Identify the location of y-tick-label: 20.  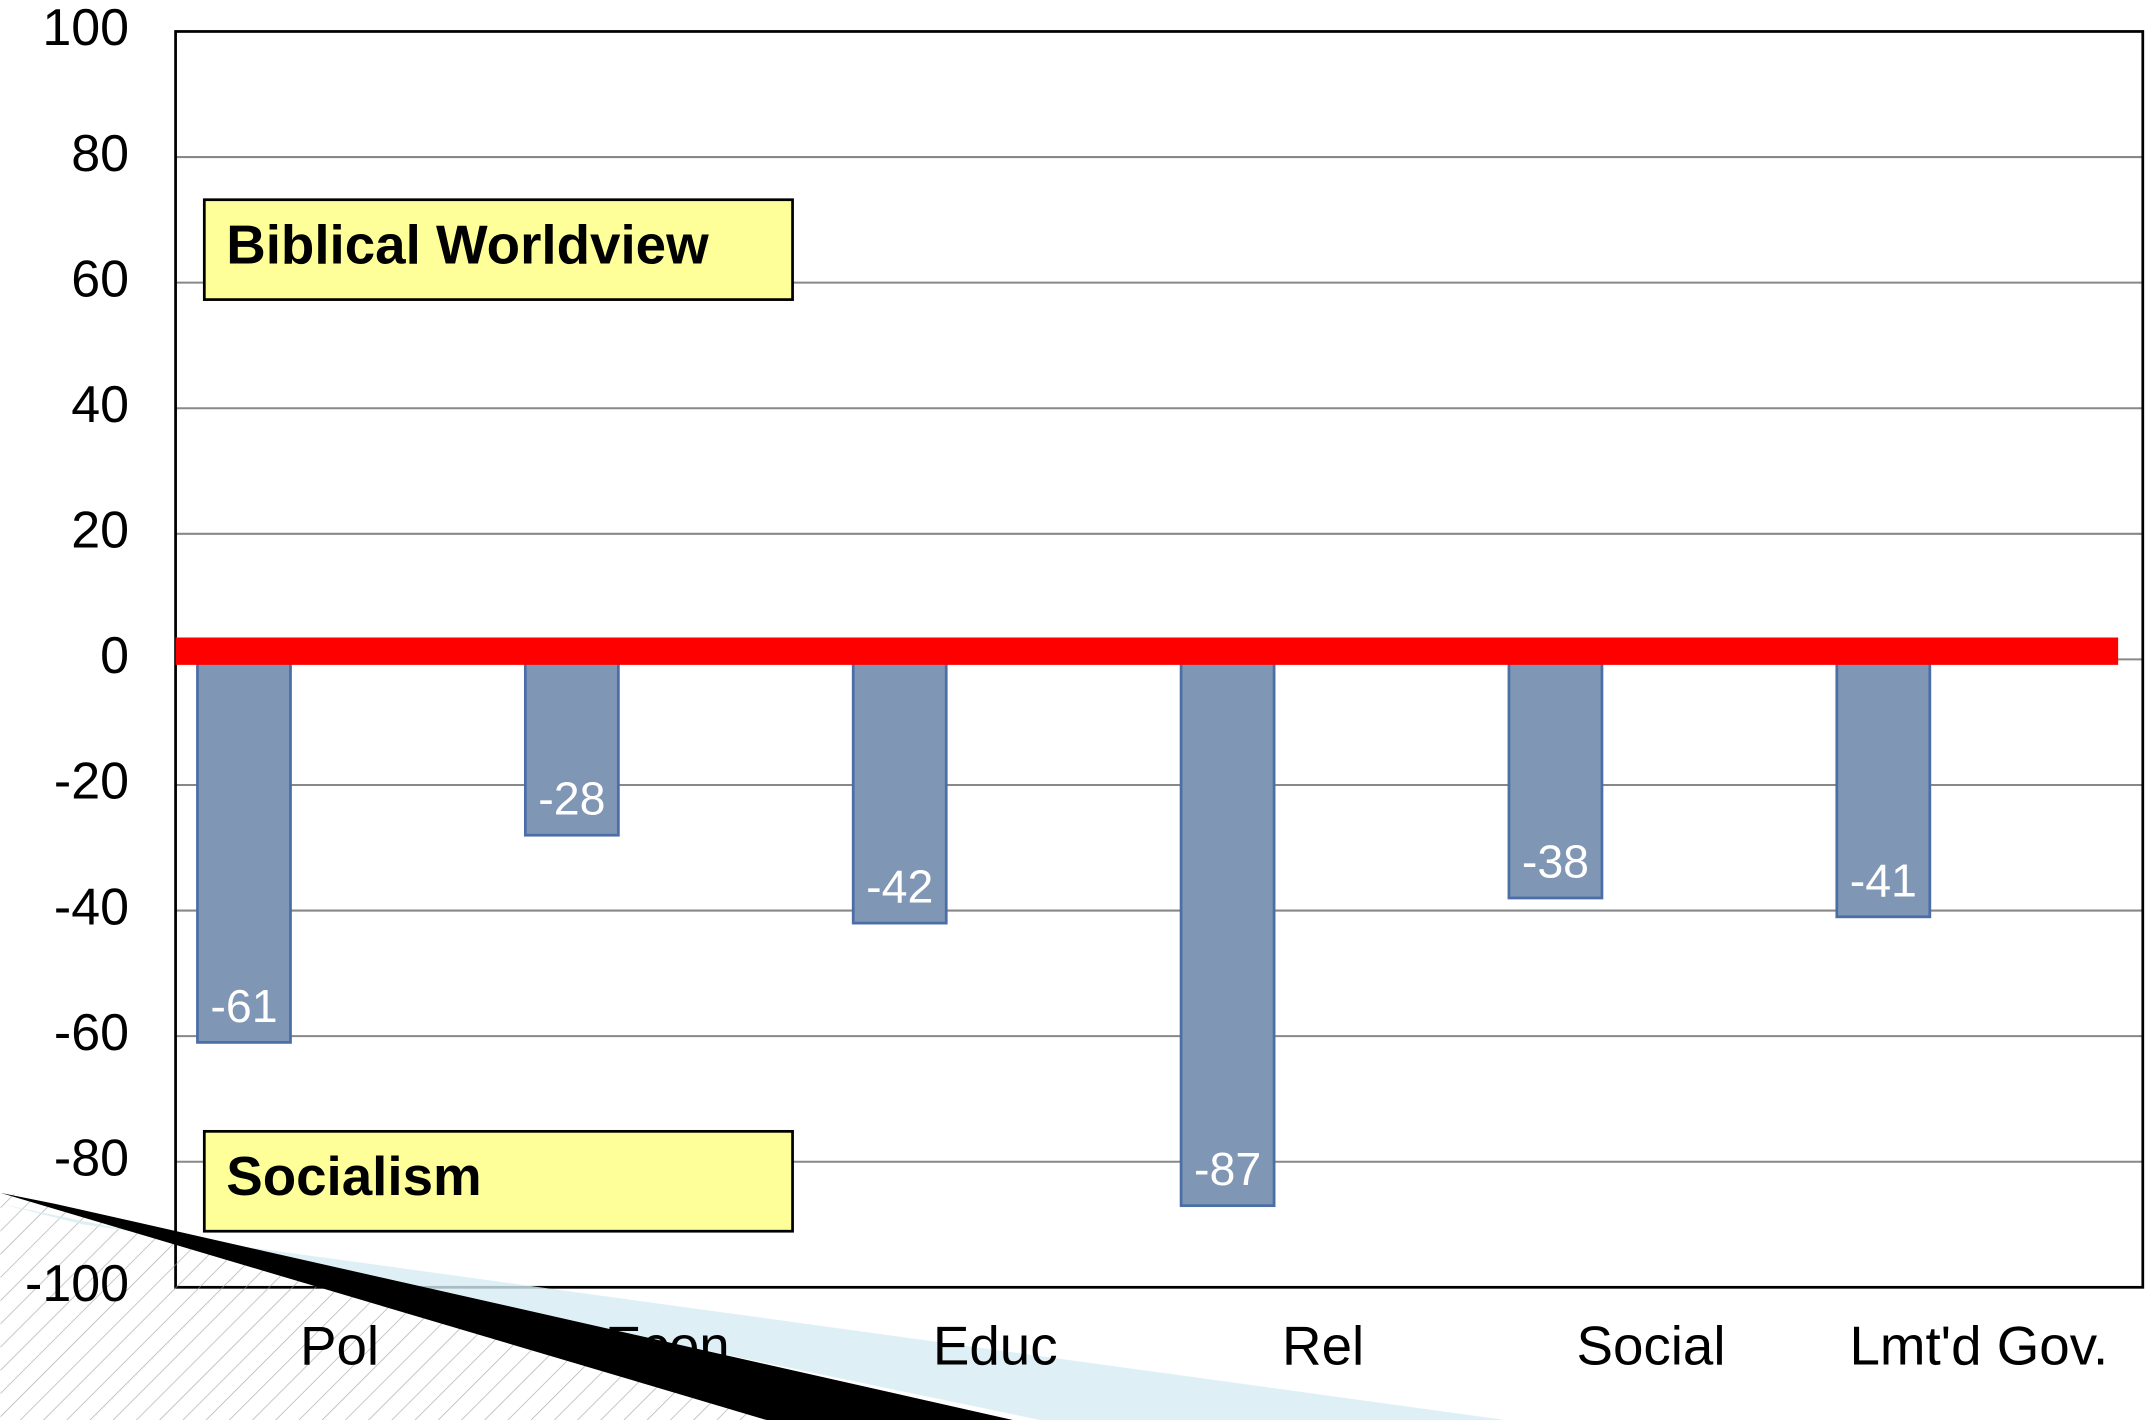
(100, 531).